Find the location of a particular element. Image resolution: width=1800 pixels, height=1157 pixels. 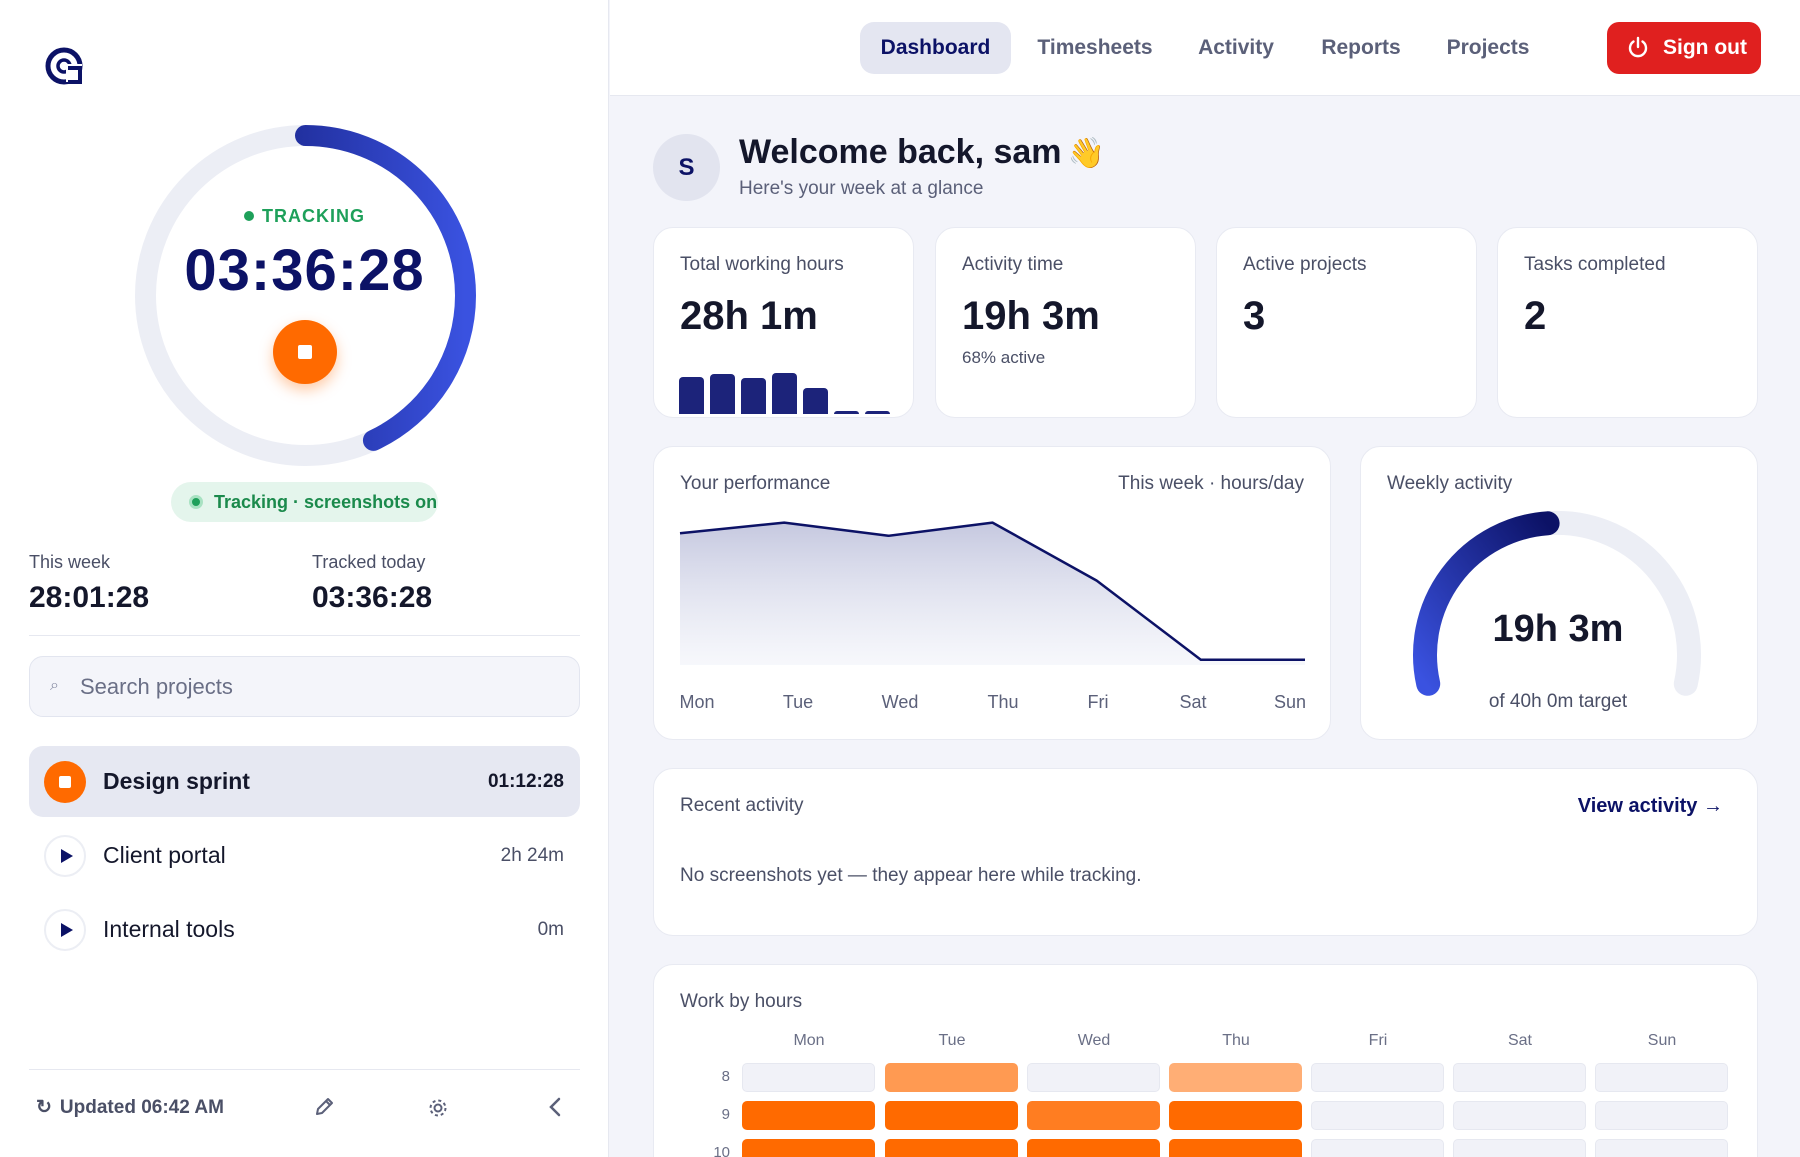

refresh-button: ↻ Updated 06:42 AM is located at coordinates (130, 1107).